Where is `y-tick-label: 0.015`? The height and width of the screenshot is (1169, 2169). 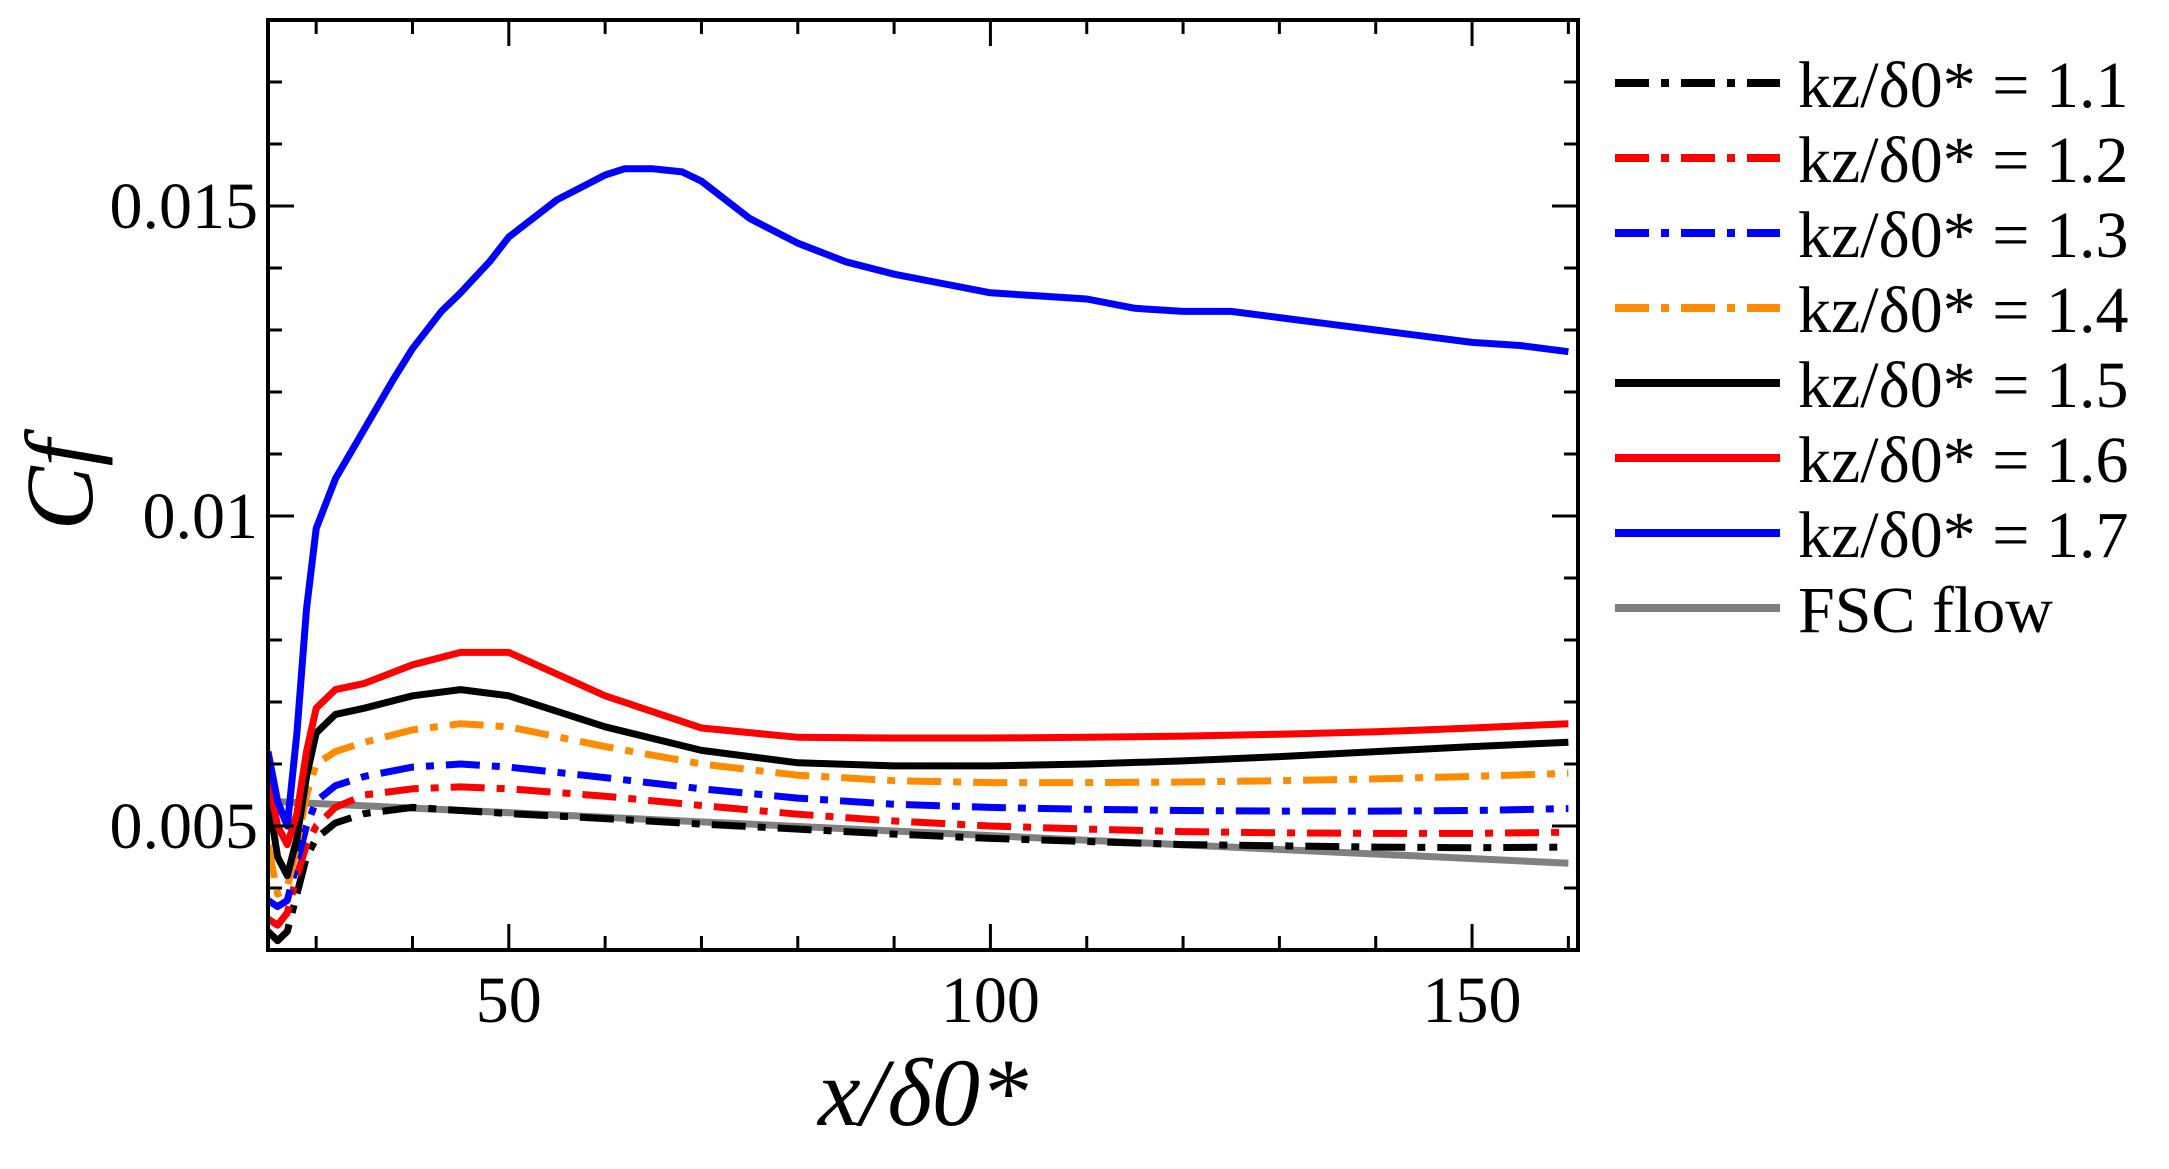 y-tick-label: 0.015 is located at coordinates (184, 206).